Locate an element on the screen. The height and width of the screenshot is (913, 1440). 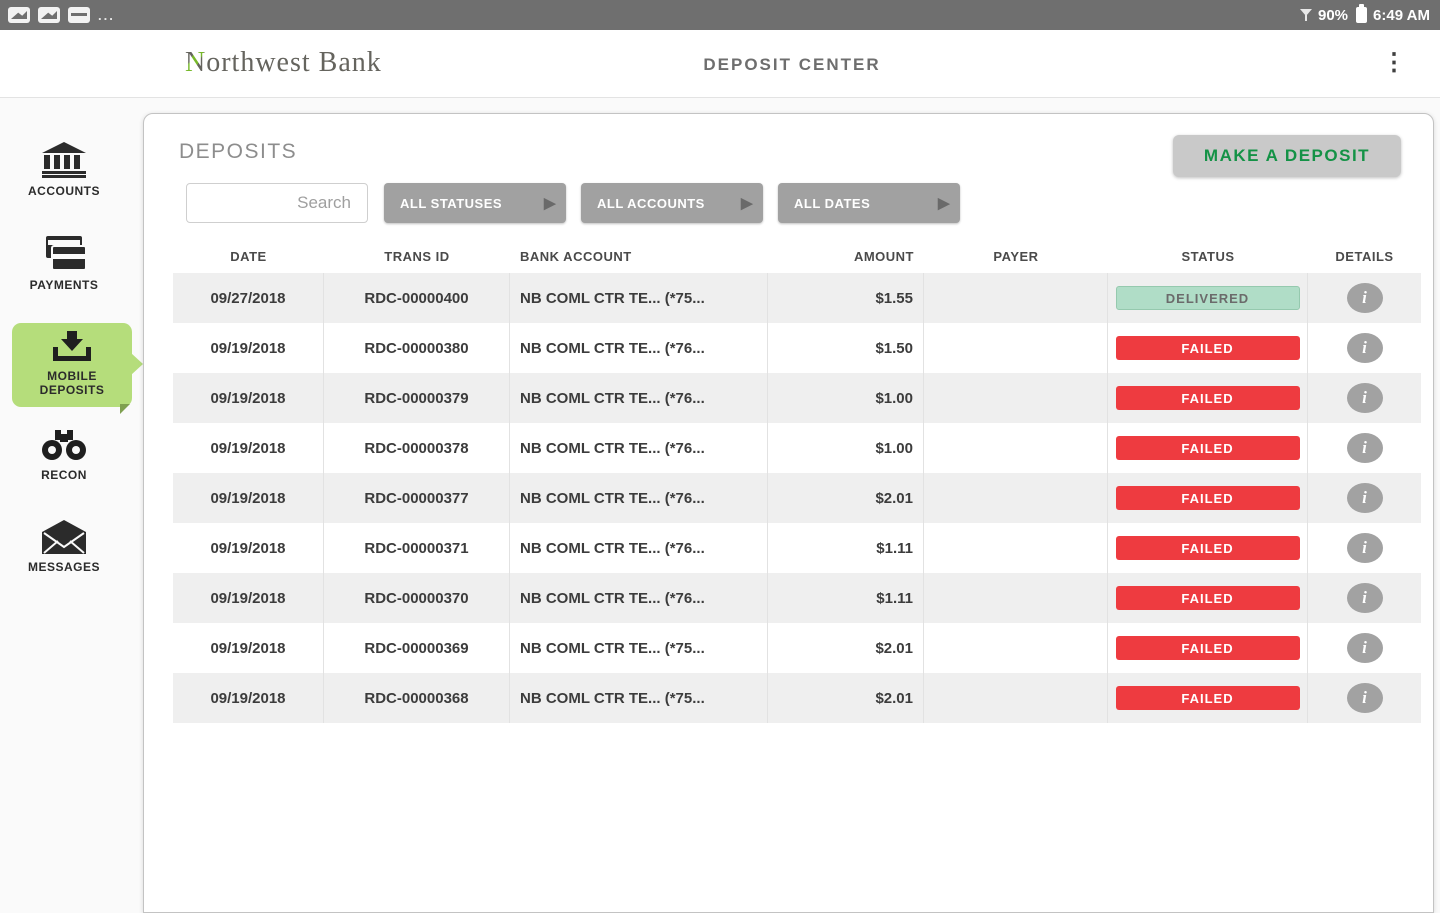
amount-cell: $1.55 is located at coordinates (846, 298).